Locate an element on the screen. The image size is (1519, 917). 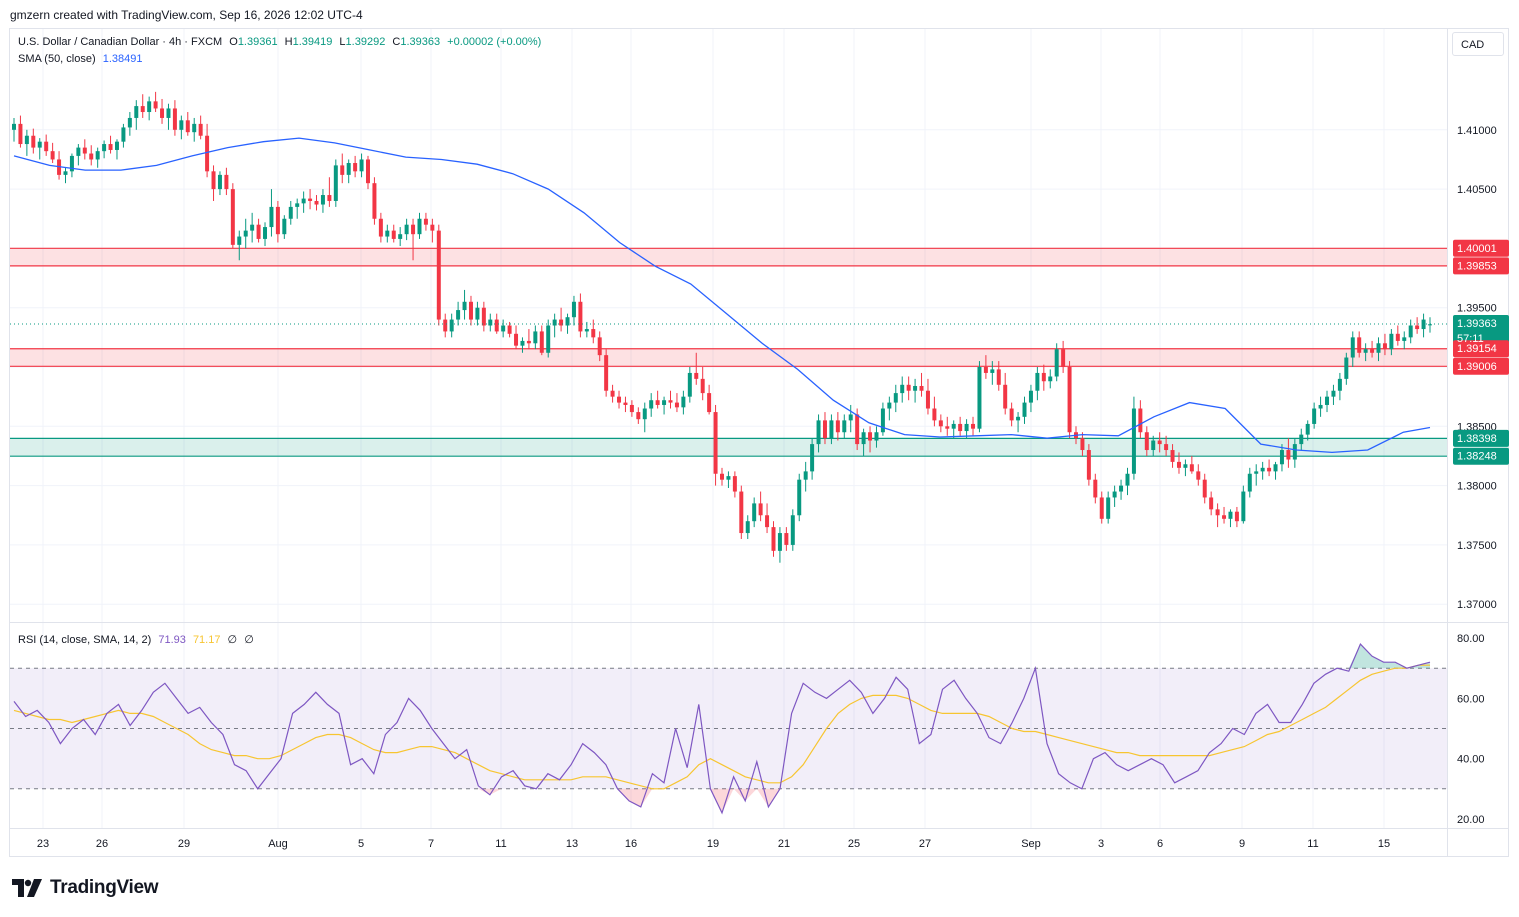
change-value: +0.00002 (+0.00%) is located at coordinates (494, 42).